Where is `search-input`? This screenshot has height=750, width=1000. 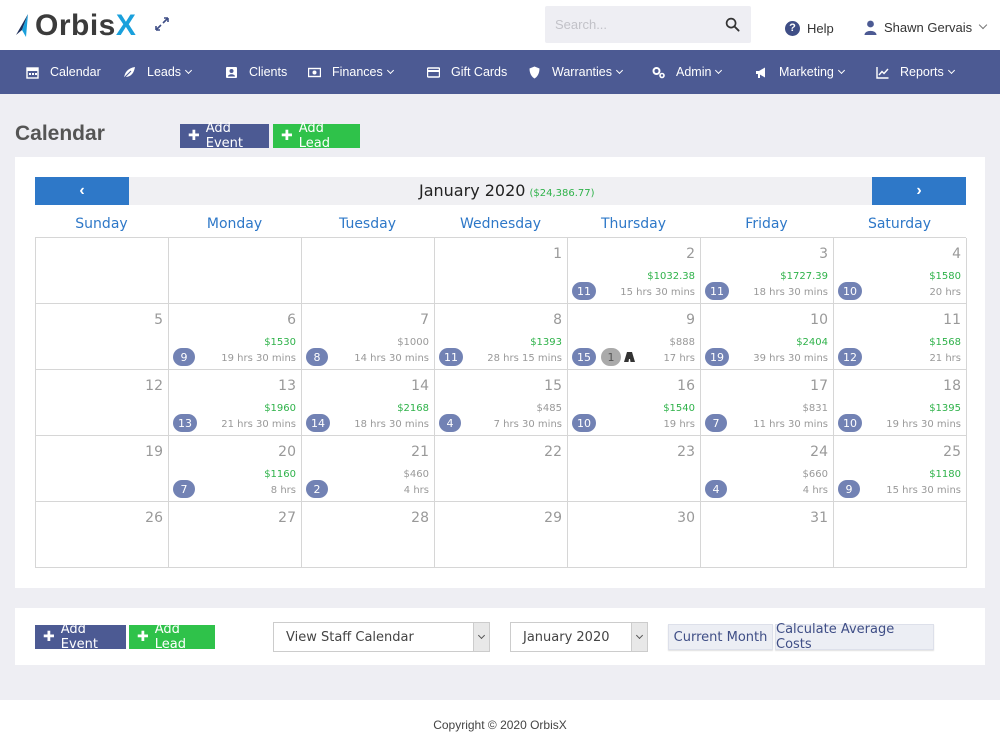 search-input is located at coordinates (630, 24).